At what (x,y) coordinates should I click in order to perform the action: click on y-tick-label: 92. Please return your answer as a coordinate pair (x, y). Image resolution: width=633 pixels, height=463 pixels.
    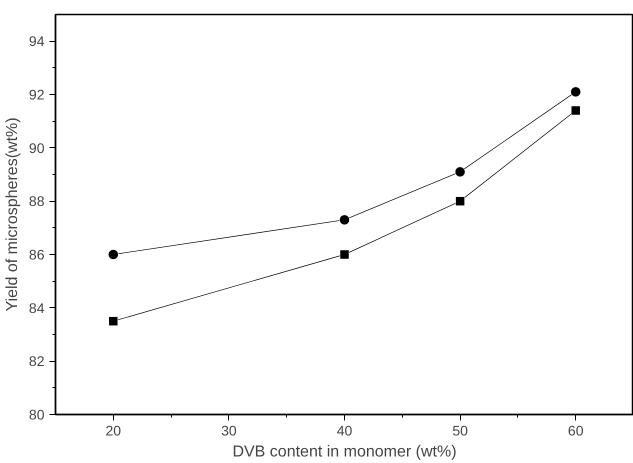
    Looking at the image, I should click on (36, 94).